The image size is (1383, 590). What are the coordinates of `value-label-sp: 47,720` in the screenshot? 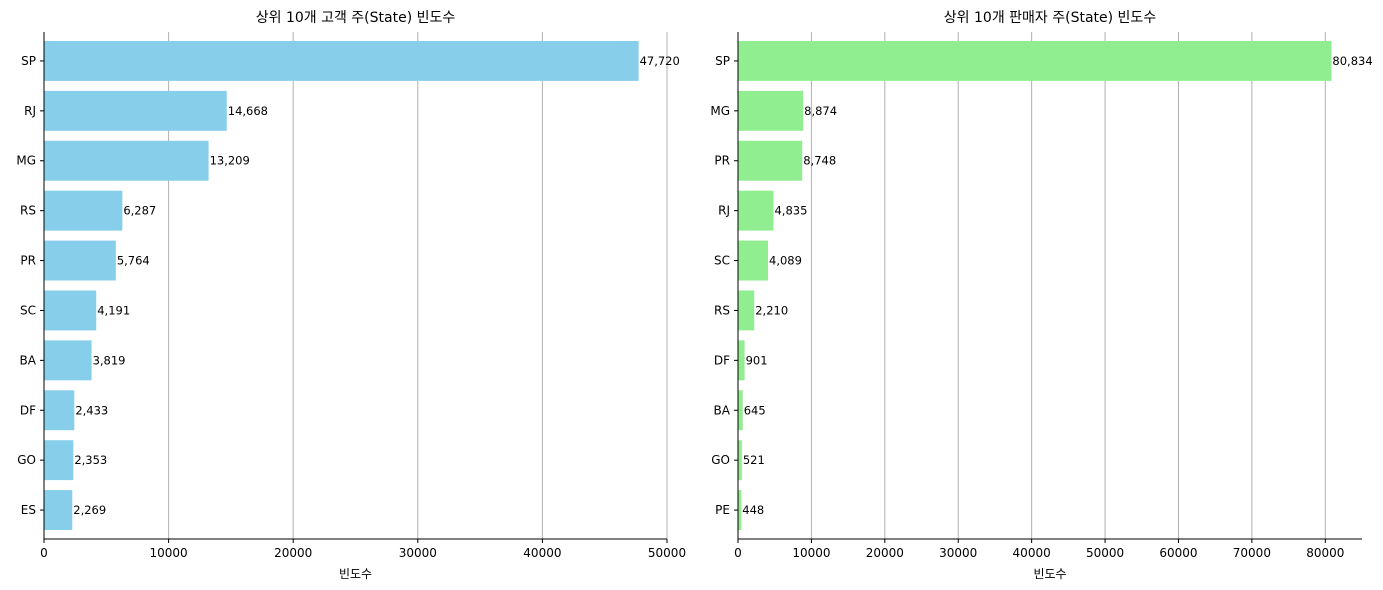 It's located at (660, 61).